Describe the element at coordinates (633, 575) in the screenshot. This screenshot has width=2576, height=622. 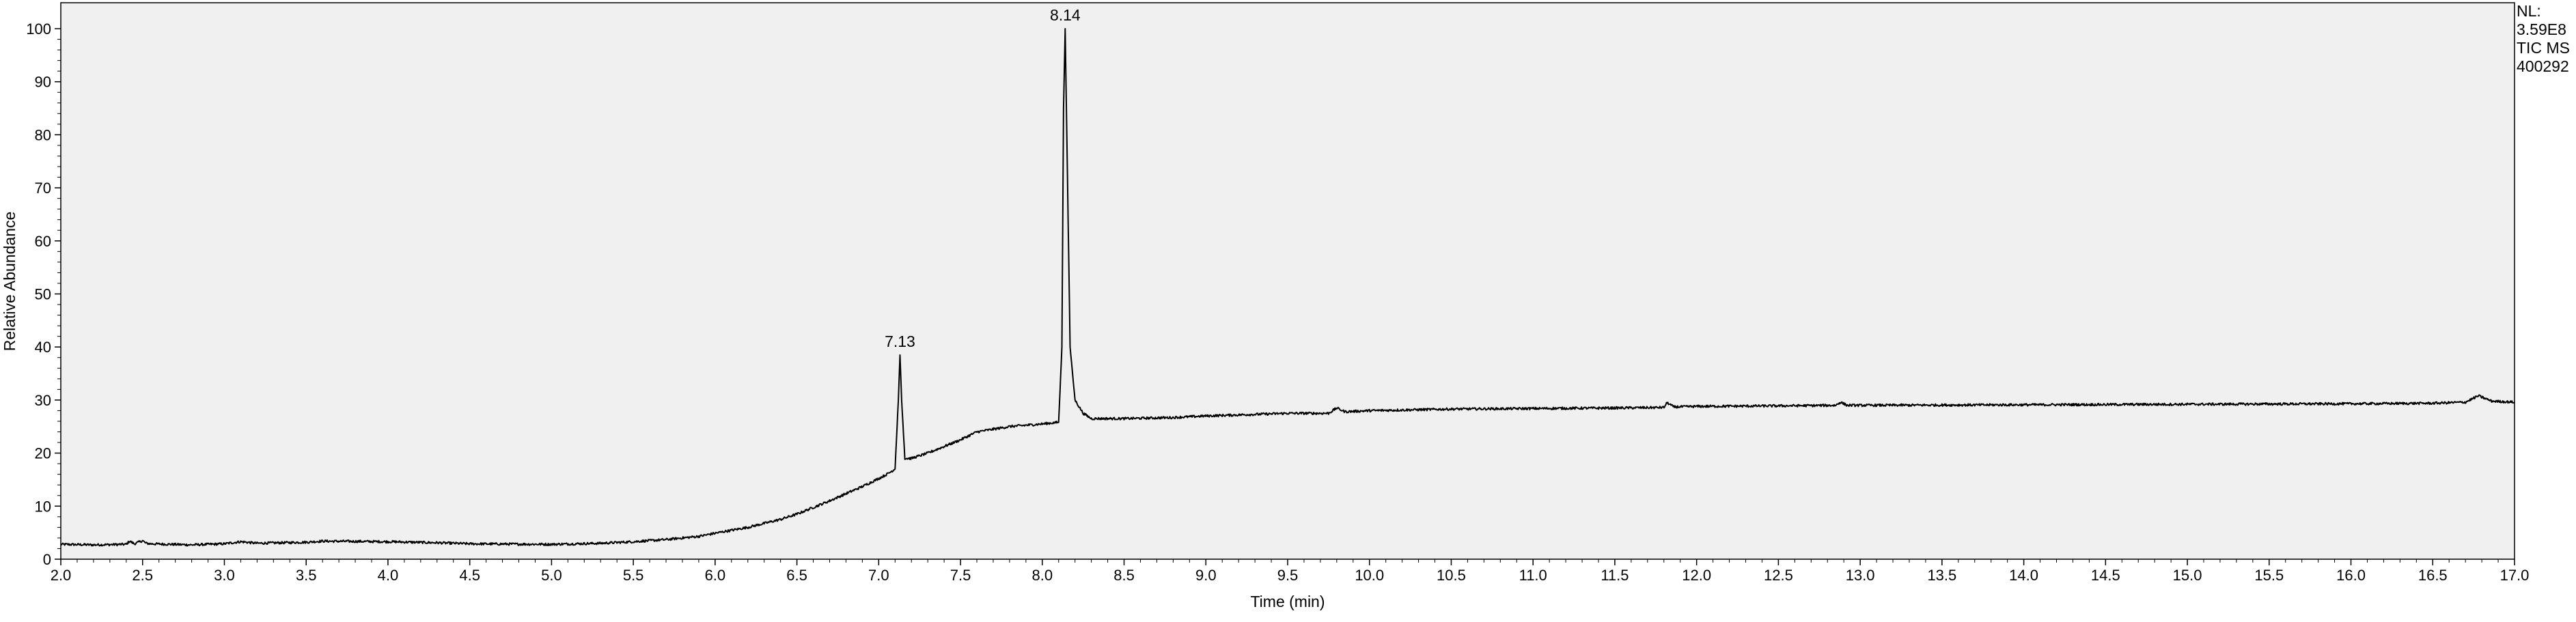
I see `x-tick-label: 5.5` at that location.